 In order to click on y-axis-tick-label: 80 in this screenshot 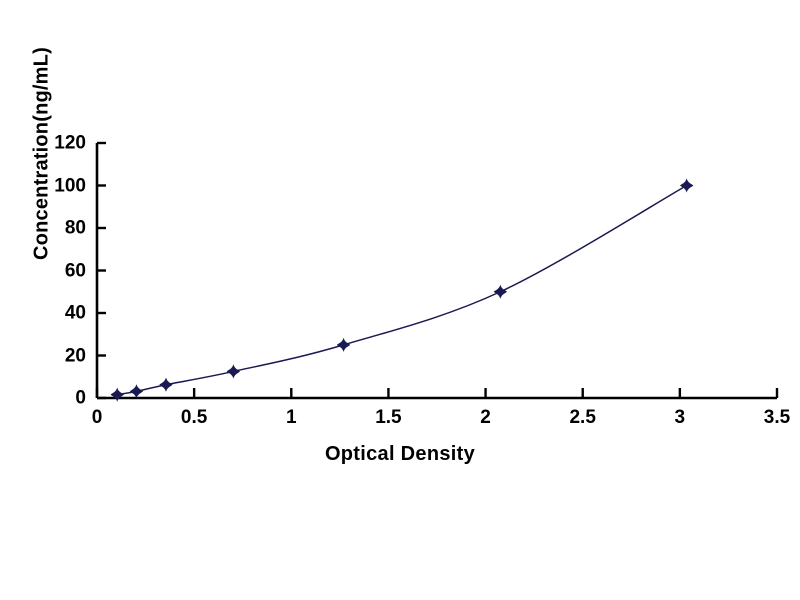, I will do `click(75, 228)`.